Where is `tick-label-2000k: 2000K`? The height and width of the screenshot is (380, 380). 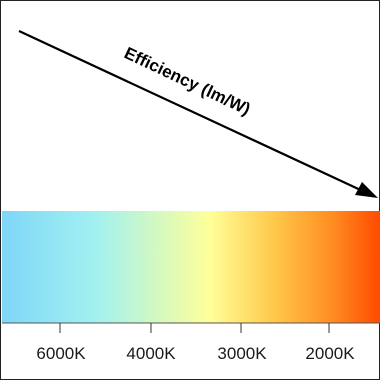 tick-label-2000k: 2000K is located at coordinates (330, 353).